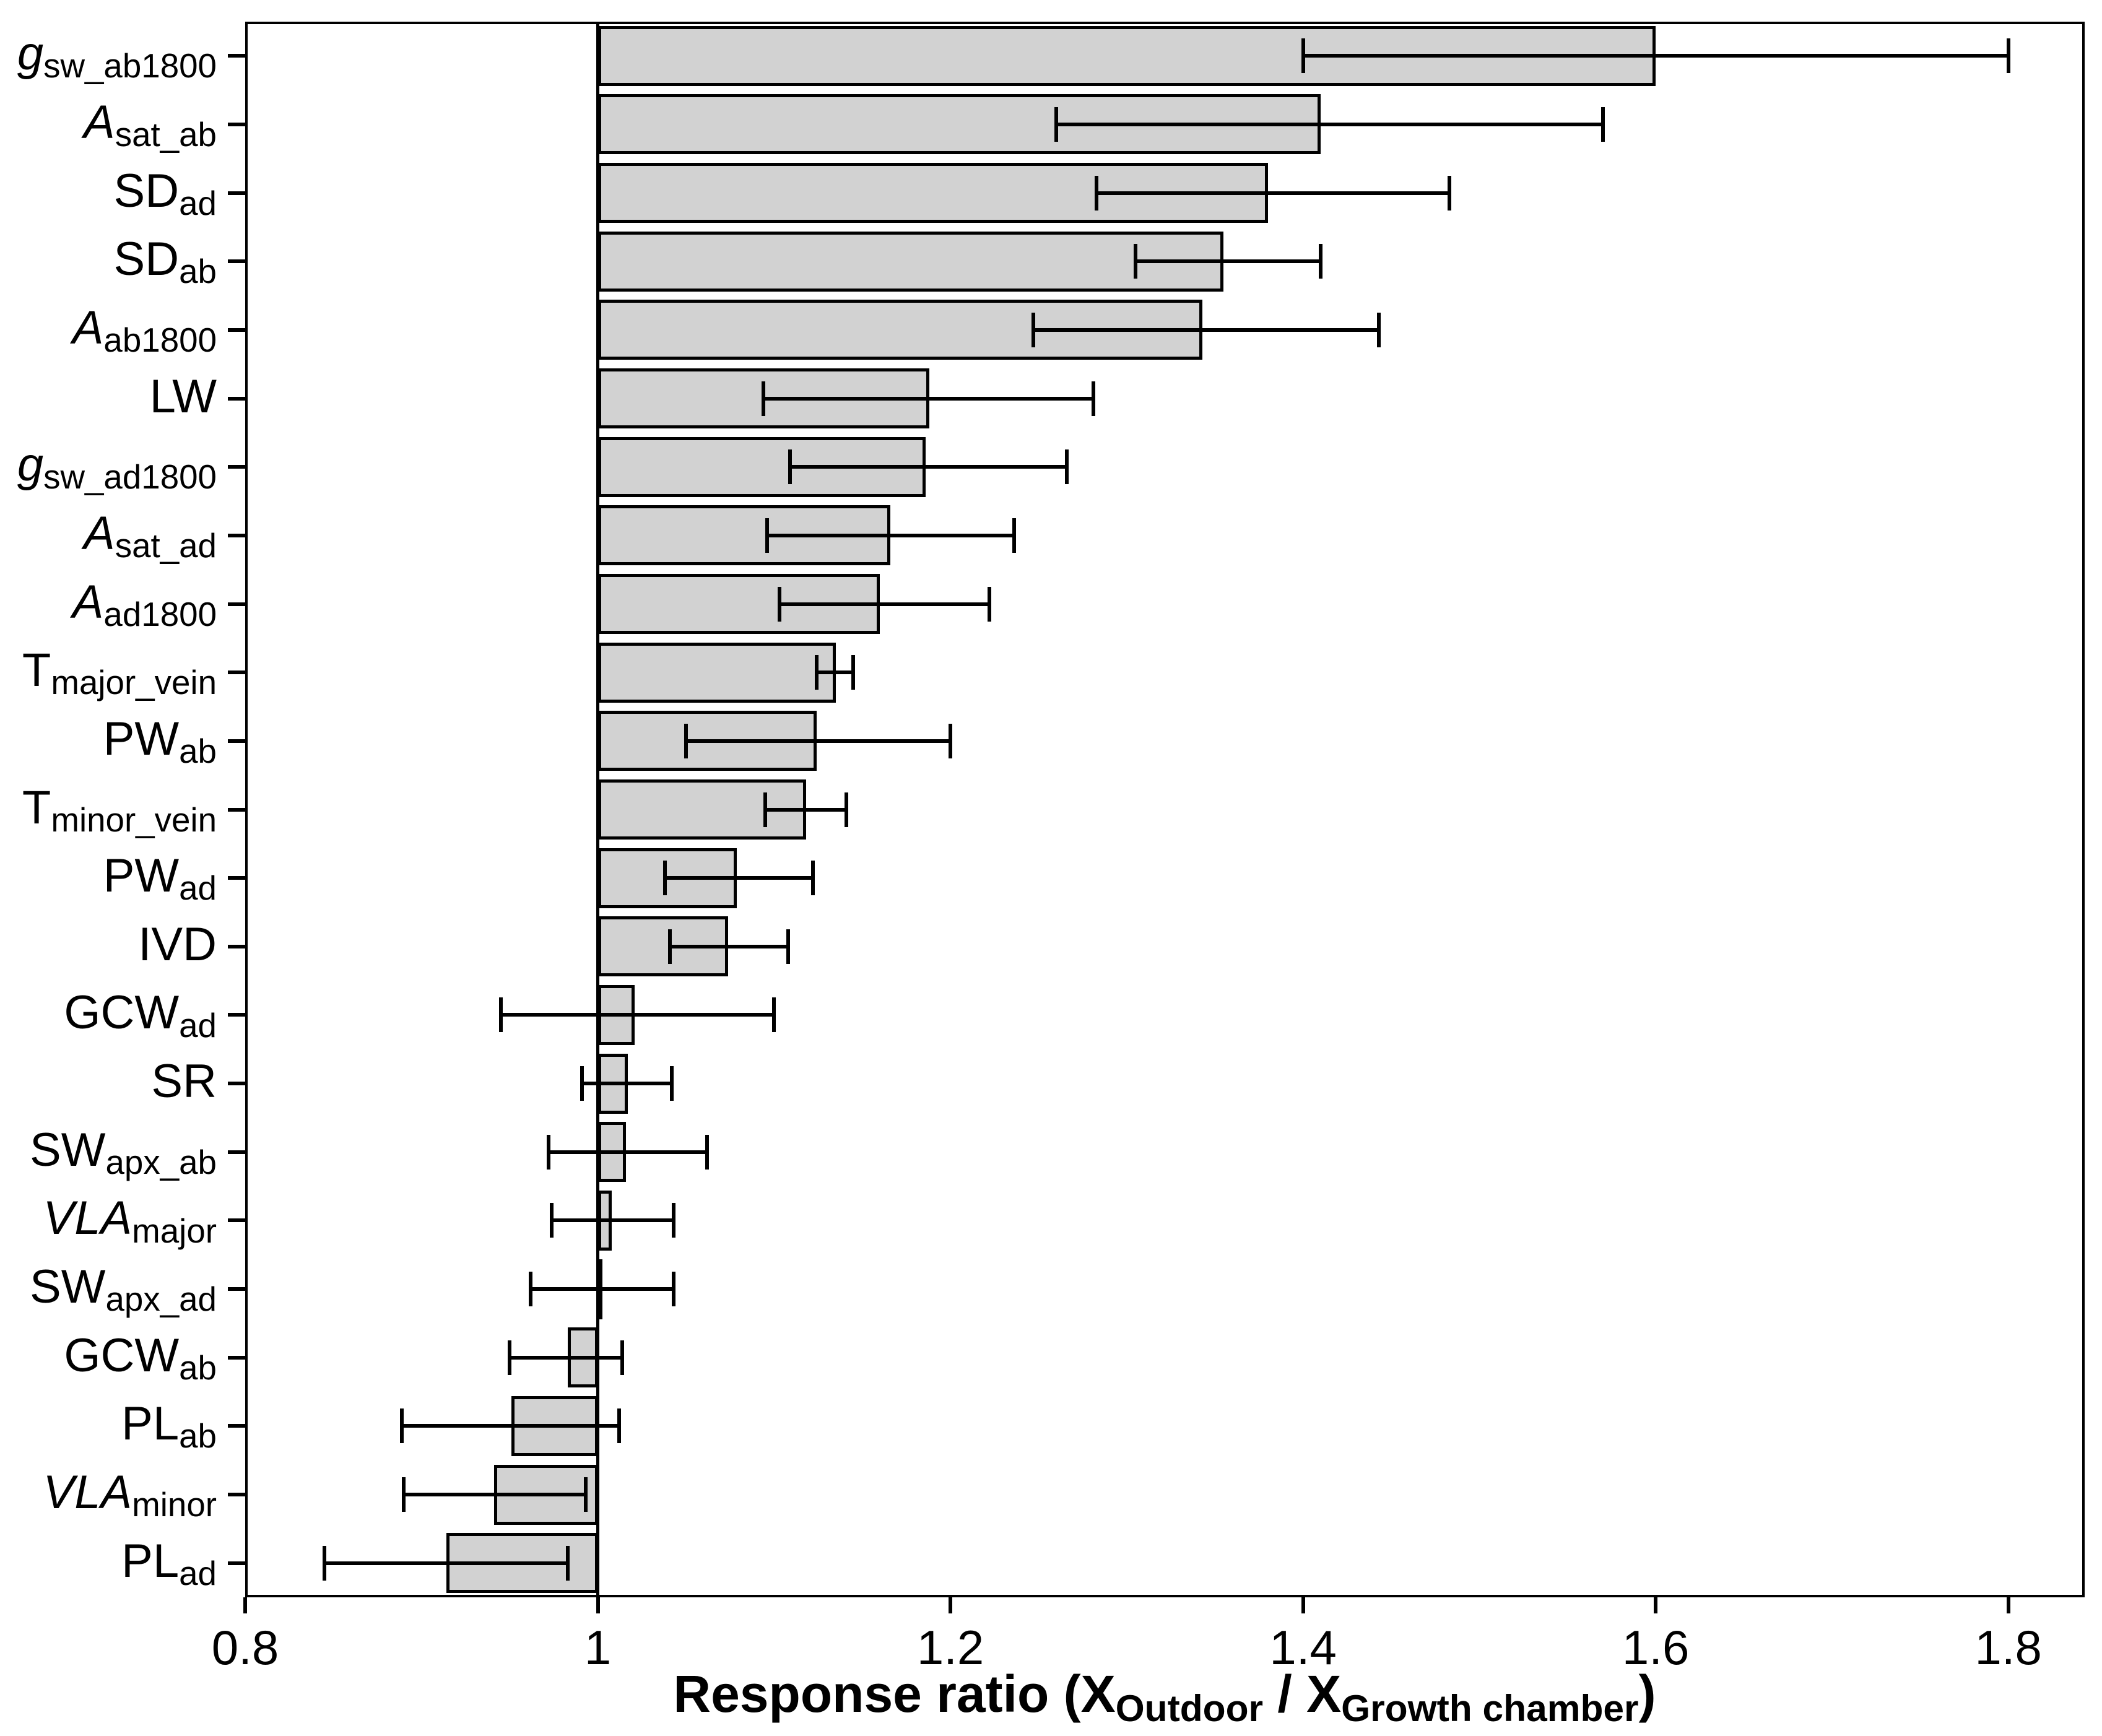  Describe the element at coordinates (87, 1219) in the screenshot. I see `label-text: VLA` at that location.